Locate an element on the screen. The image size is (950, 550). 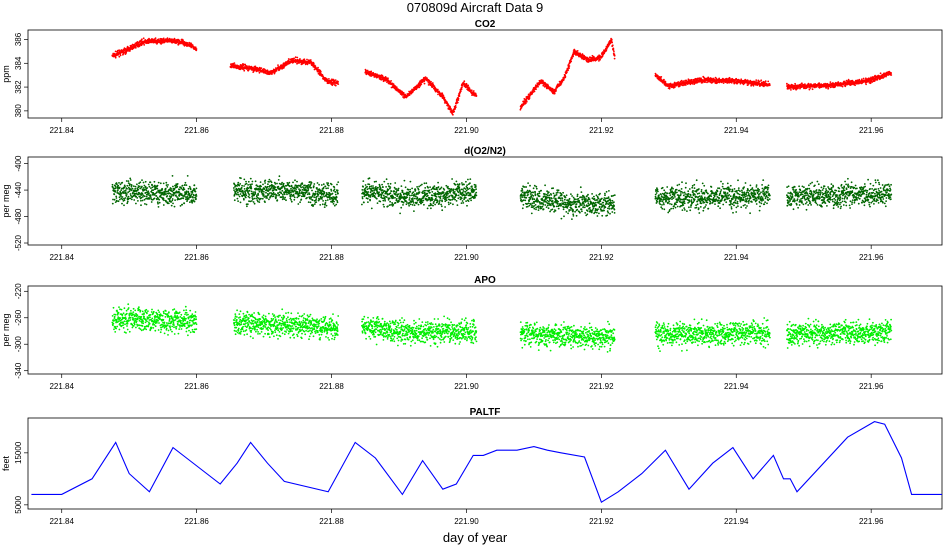
y-tick-label-o2n2: -520 is located at coordinates (18, 242).